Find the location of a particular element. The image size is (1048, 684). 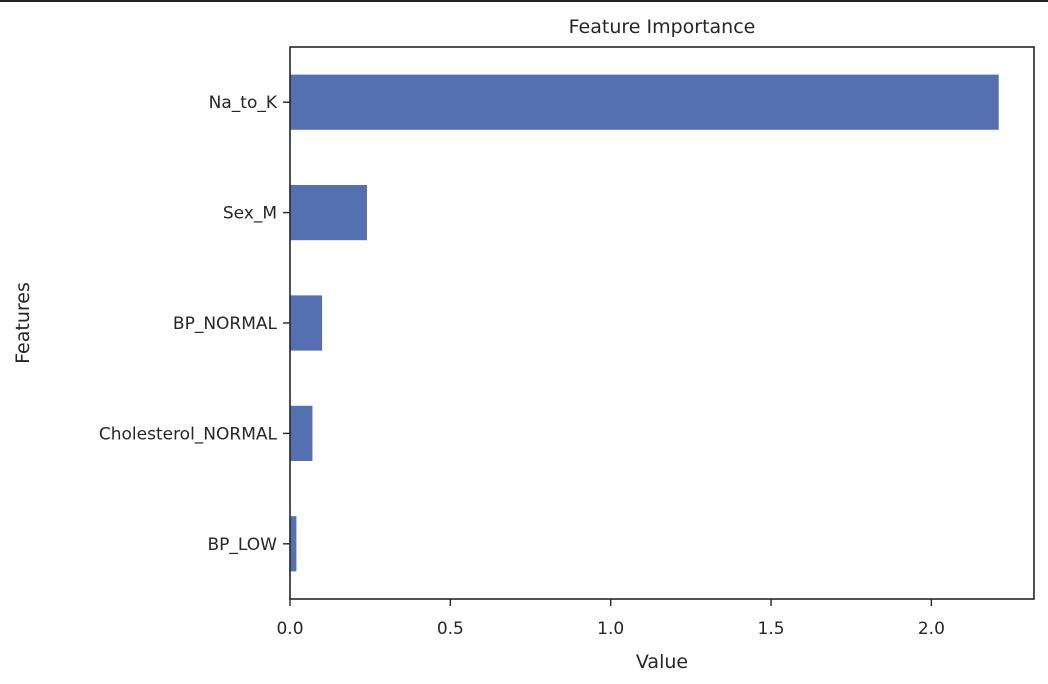

x-tick-label: 1.0 is located at coordinates (610, 629).